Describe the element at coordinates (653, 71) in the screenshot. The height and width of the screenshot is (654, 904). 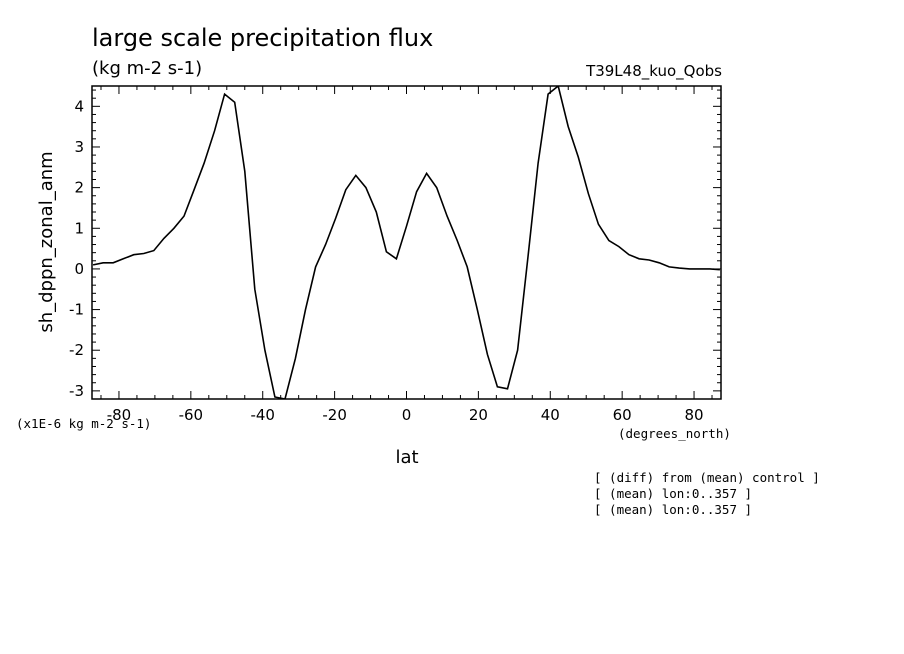
I see `run-label: T39L48_kuo_Qobs` at that location.